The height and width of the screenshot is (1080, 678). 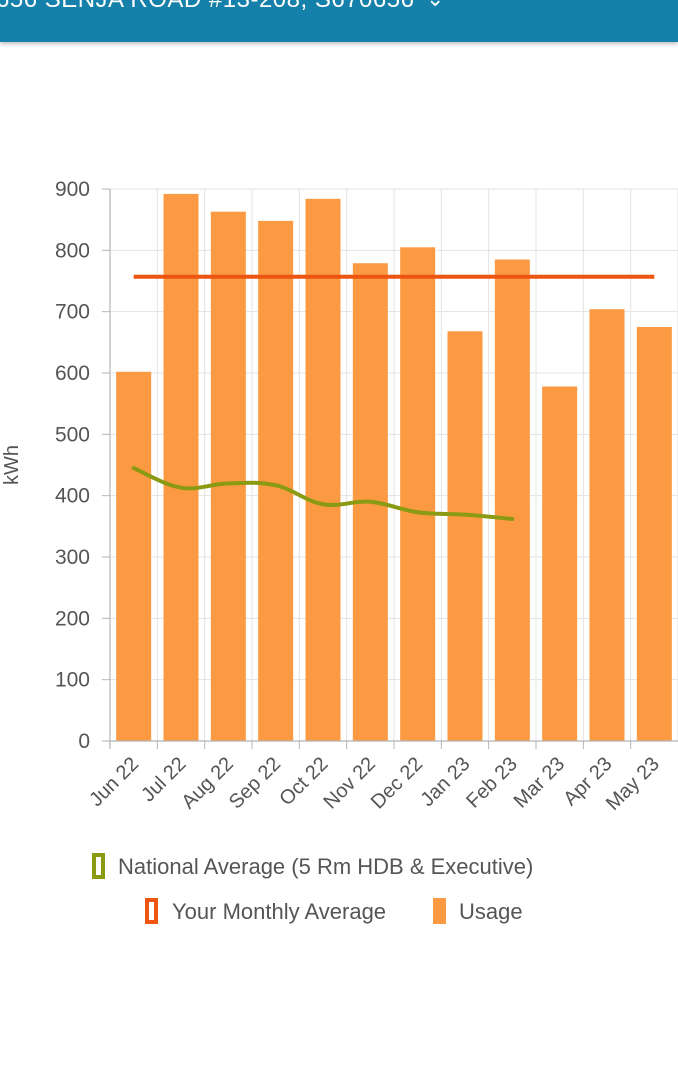 What do you see at coordinates (349, 783) in the screenshot?
I see `x-tick-label: Nov 22` at bounding box center [349, 783].